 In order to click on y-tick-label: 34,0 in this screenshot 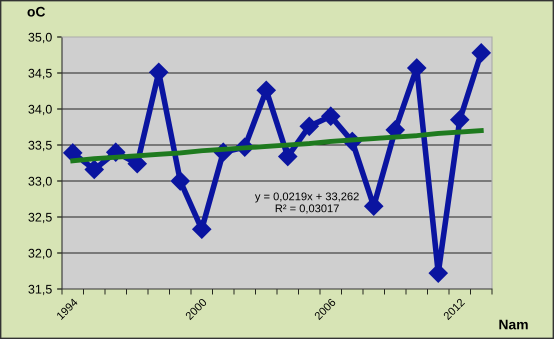, I will do `click(40, 110)`.